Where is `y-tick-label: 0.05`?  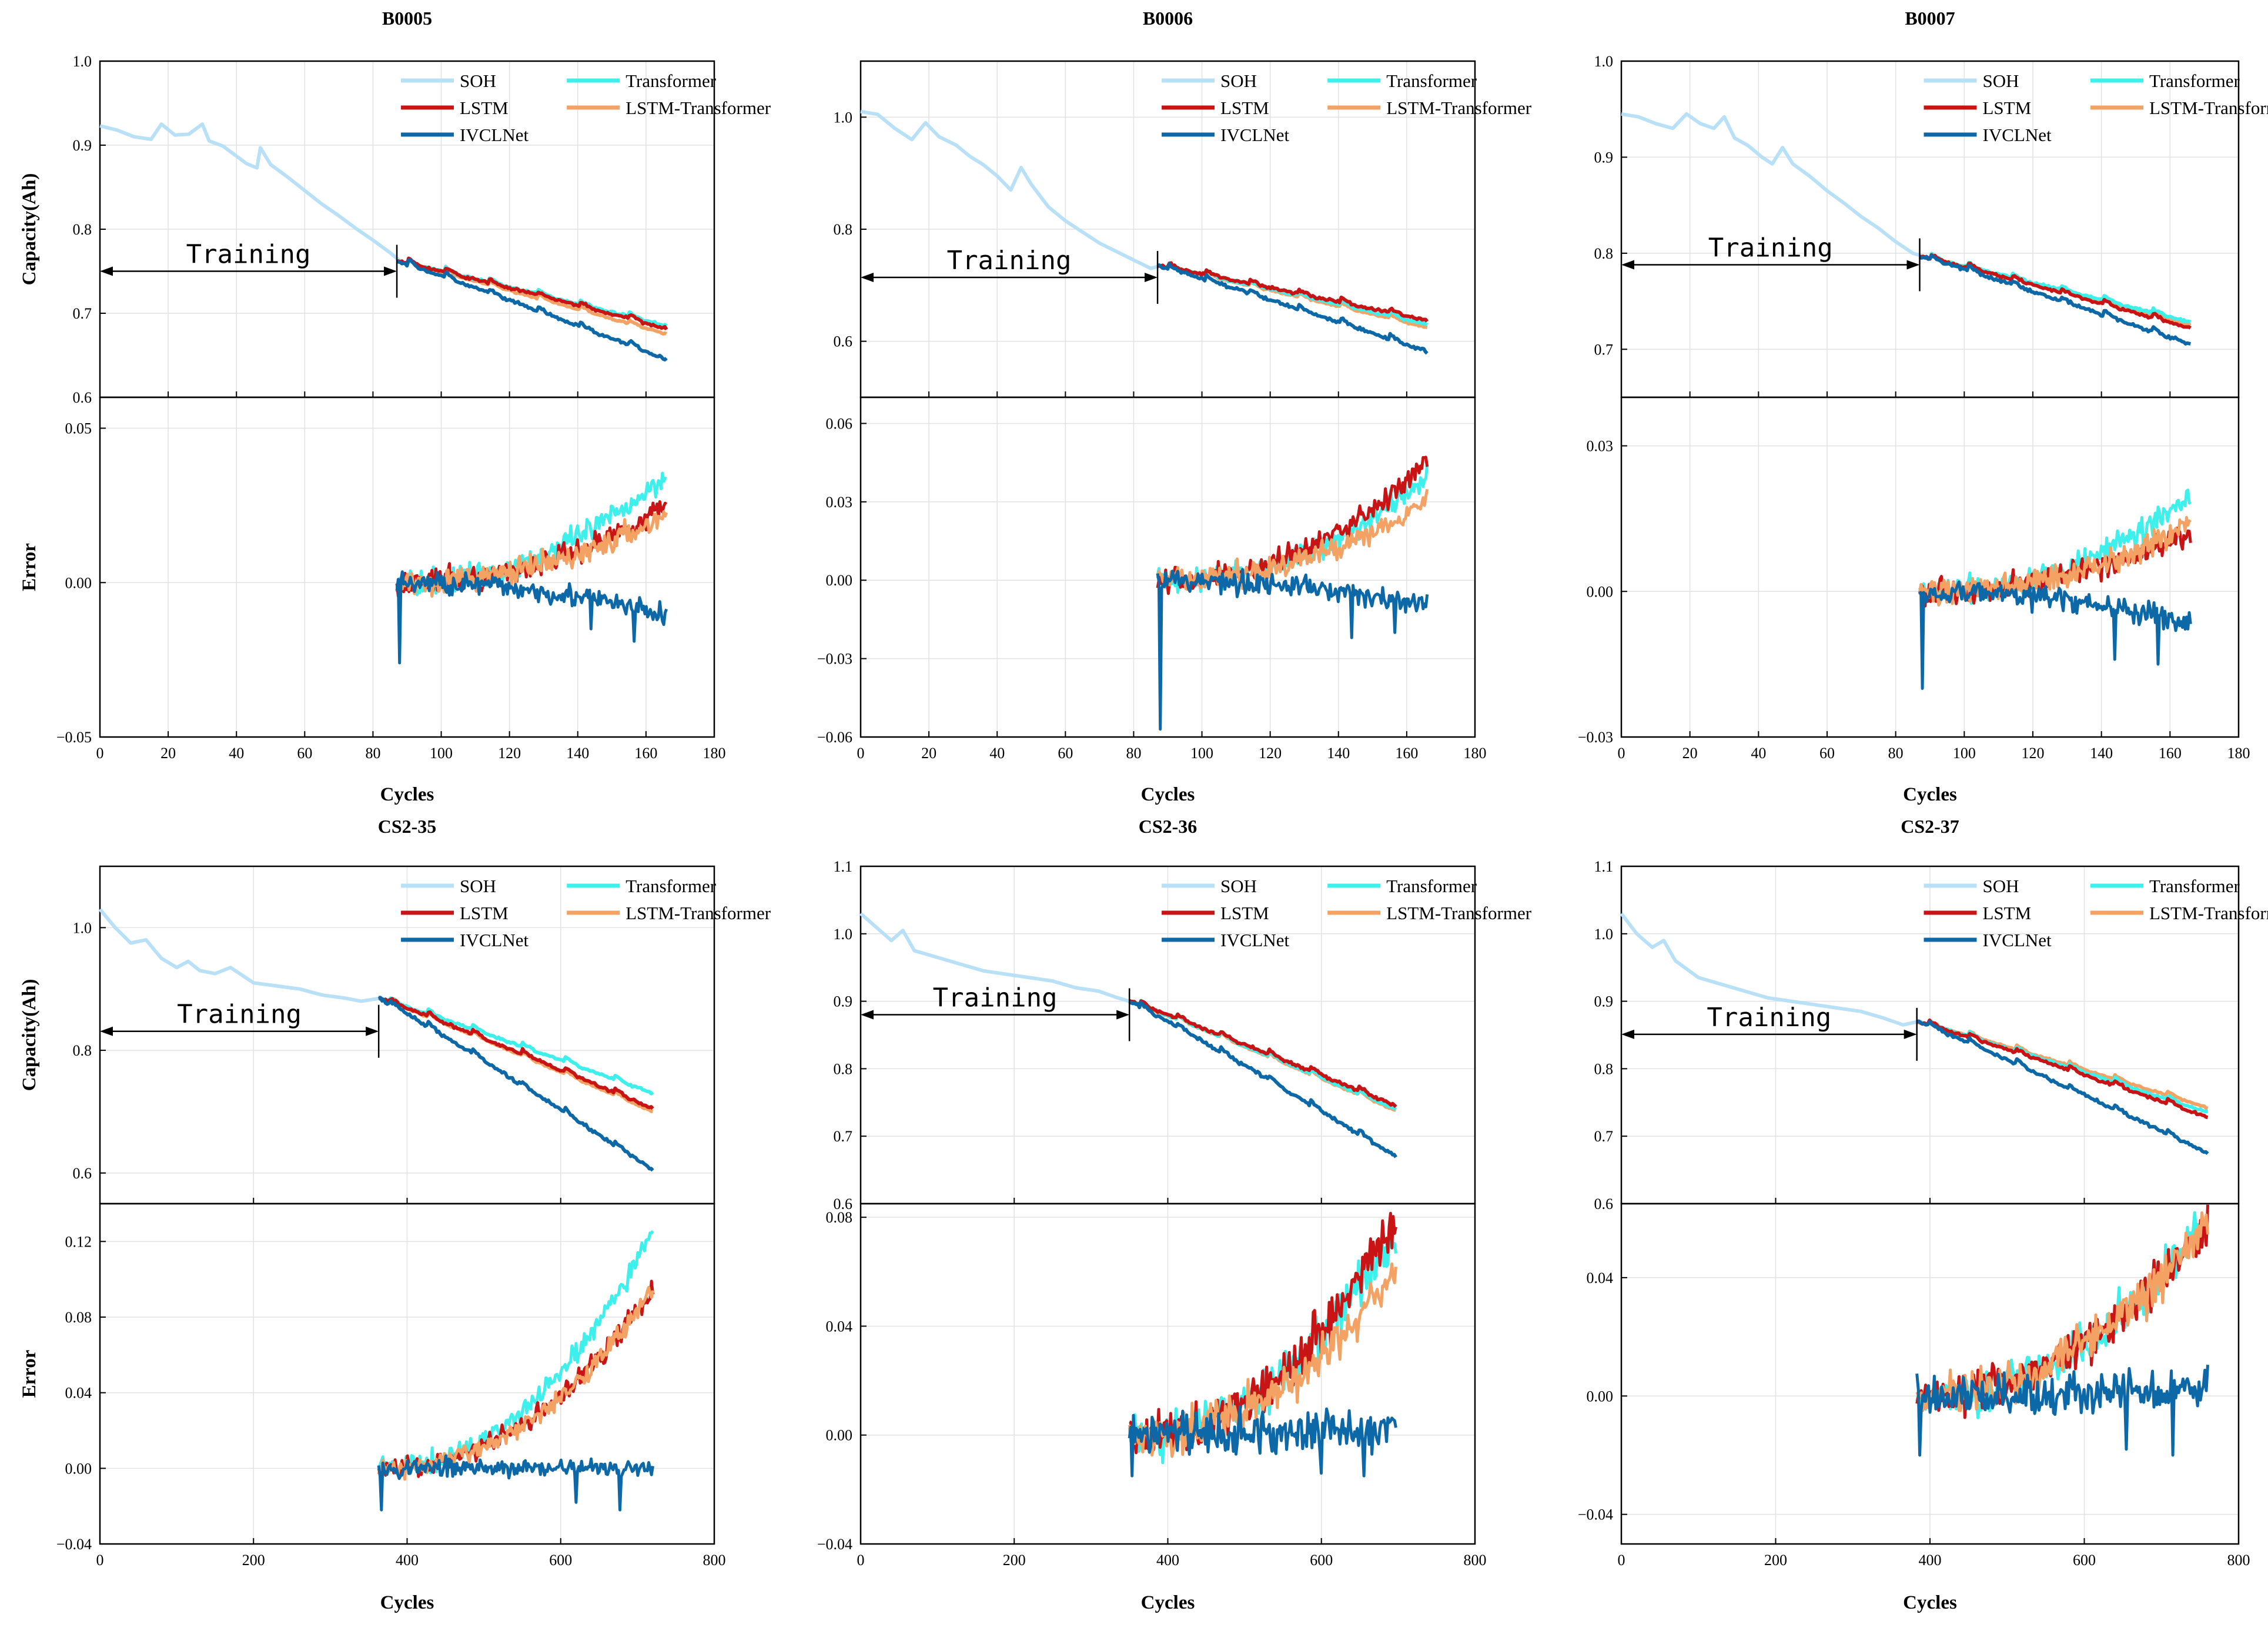
y-tick-label: 0.05 is located at coordinates (79, 428).